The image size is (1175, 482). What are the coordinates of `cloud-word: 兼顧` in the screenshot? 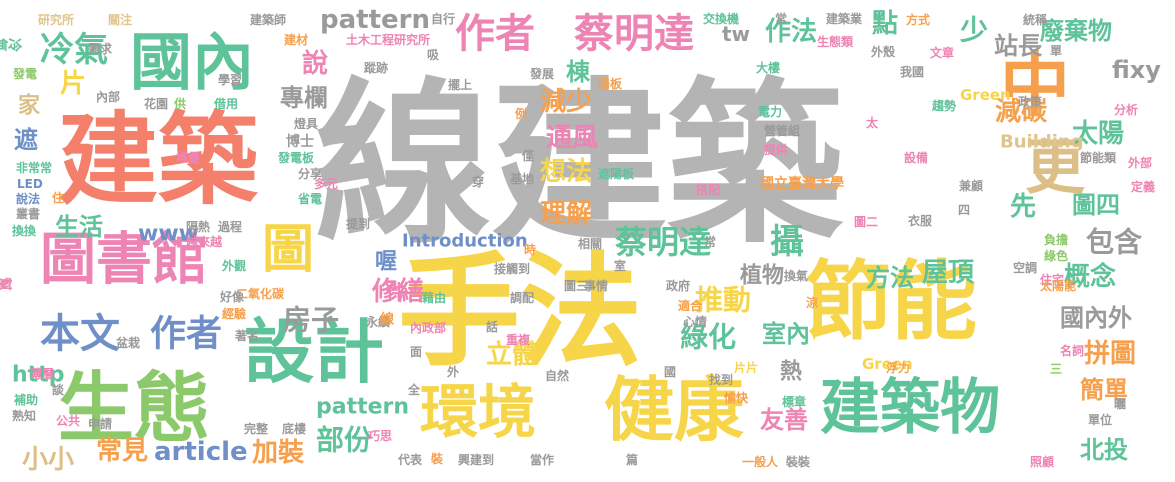 It's located at (970, 185).